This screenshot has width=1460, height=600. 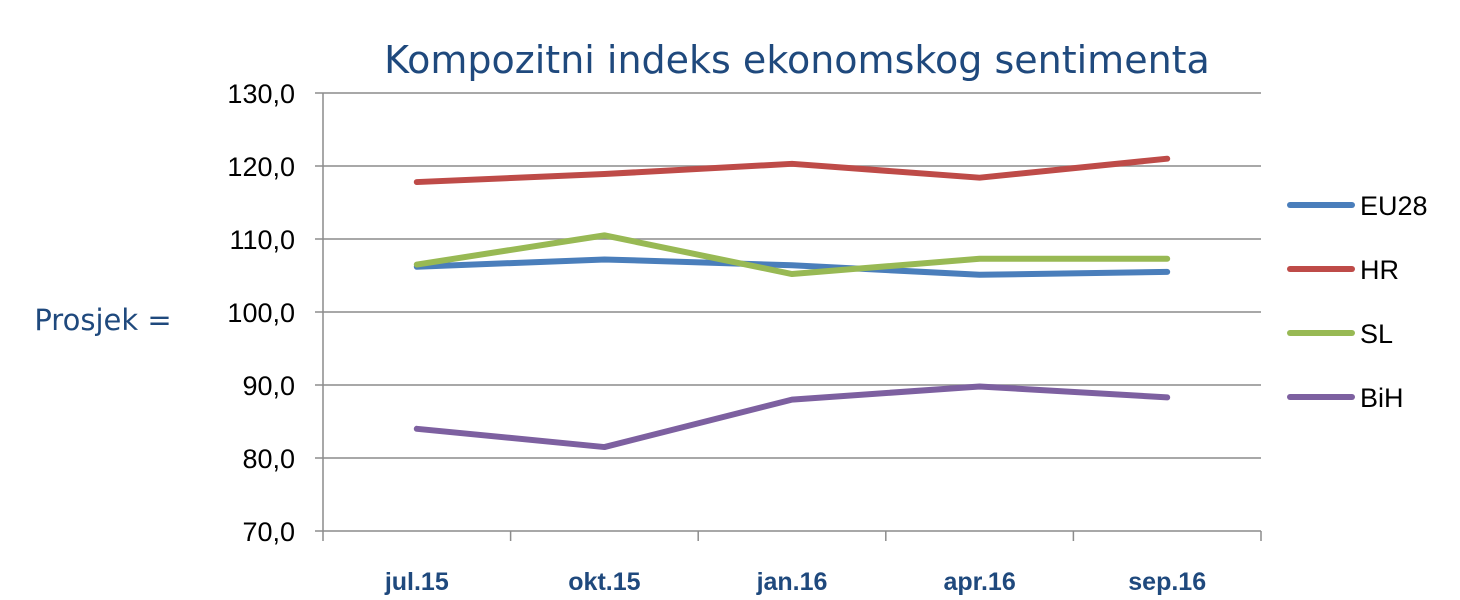 I want to click on chart-title: Kompozitni indeks ekonomskog sentimenta, so click(x=797, y=60).